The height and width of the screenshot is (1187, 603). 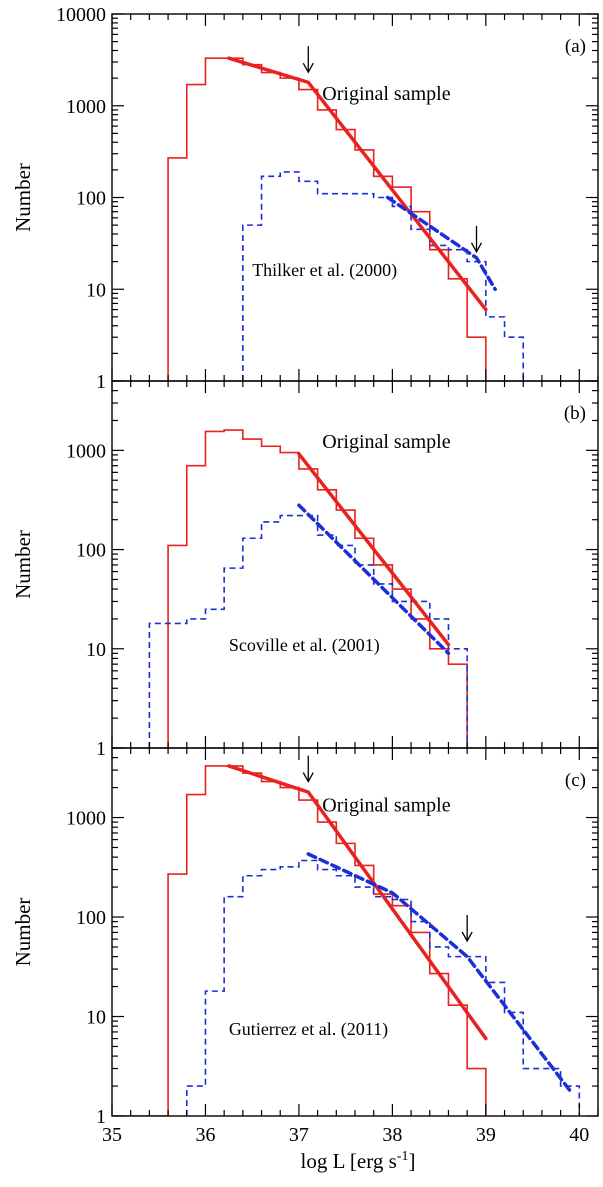 I want to click on annotation-label: Thilker et al. (2000), so click(x=324, y=270).